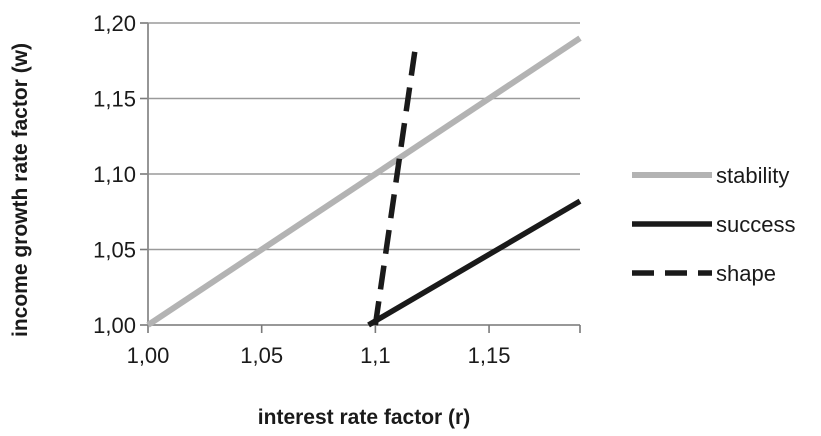  Describe the element at coordinates (114, 250) in the screenshot. I see `y-tick-label: 1,05` at that location.